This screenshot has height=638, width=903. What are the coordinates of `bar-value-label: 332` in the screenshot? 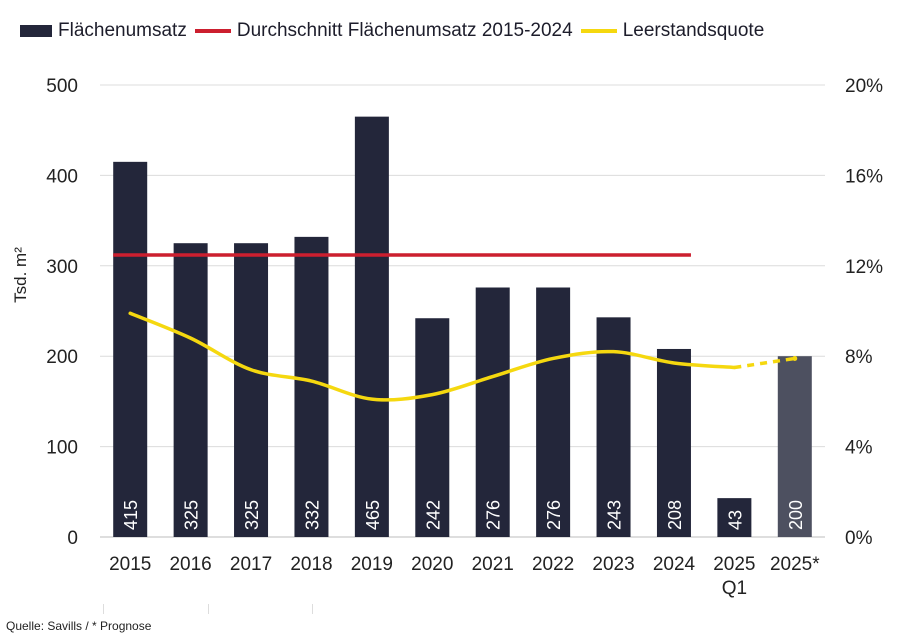 It's located at (312, 515).